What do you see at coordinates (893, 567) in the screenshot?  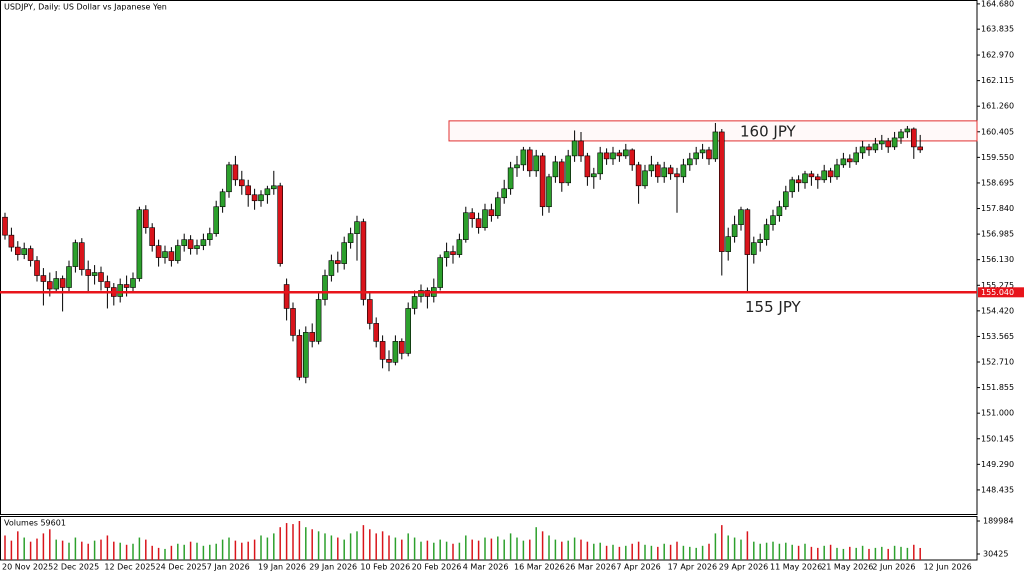 I see `x-tick-label: 2 Jun 2026` at bounding box center [893, 567].